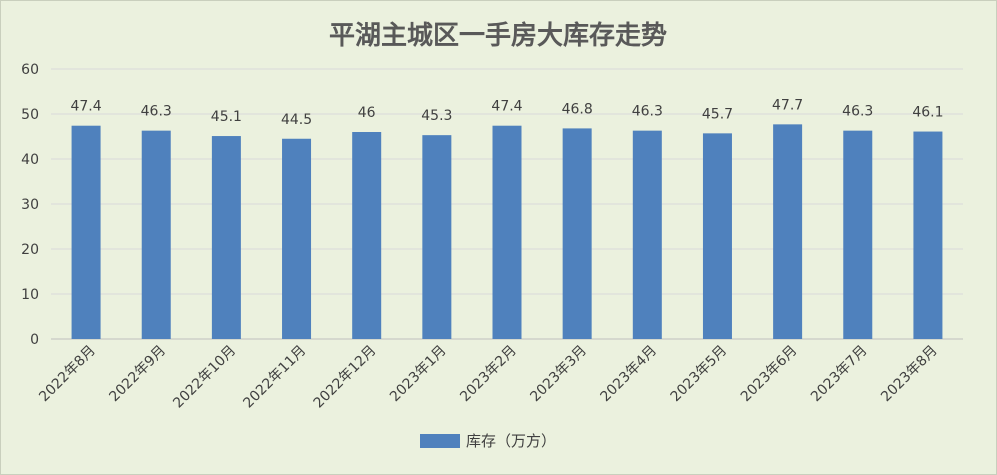 This screenshot has height=475, width=997. Describe the element at coordinates (927, 113) in the screenshot. I see `data-label: 46.1` at that location.